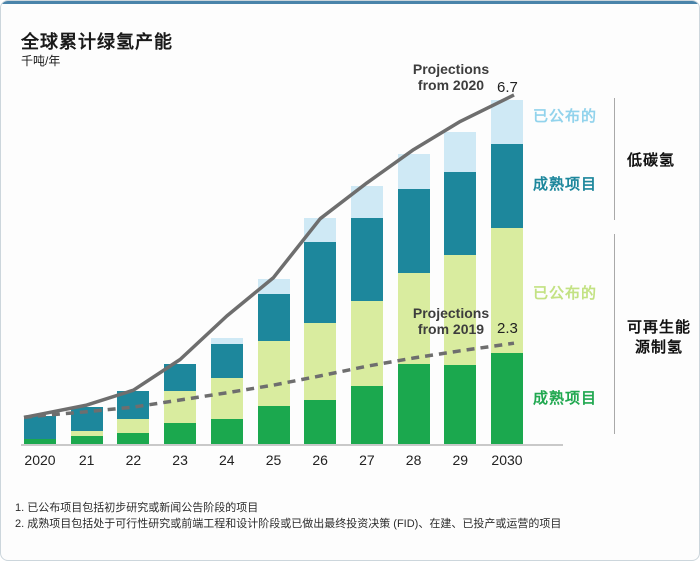 The image size is (700, 561). I want to click on bar-28-renewable_announced, so click(413, 319).